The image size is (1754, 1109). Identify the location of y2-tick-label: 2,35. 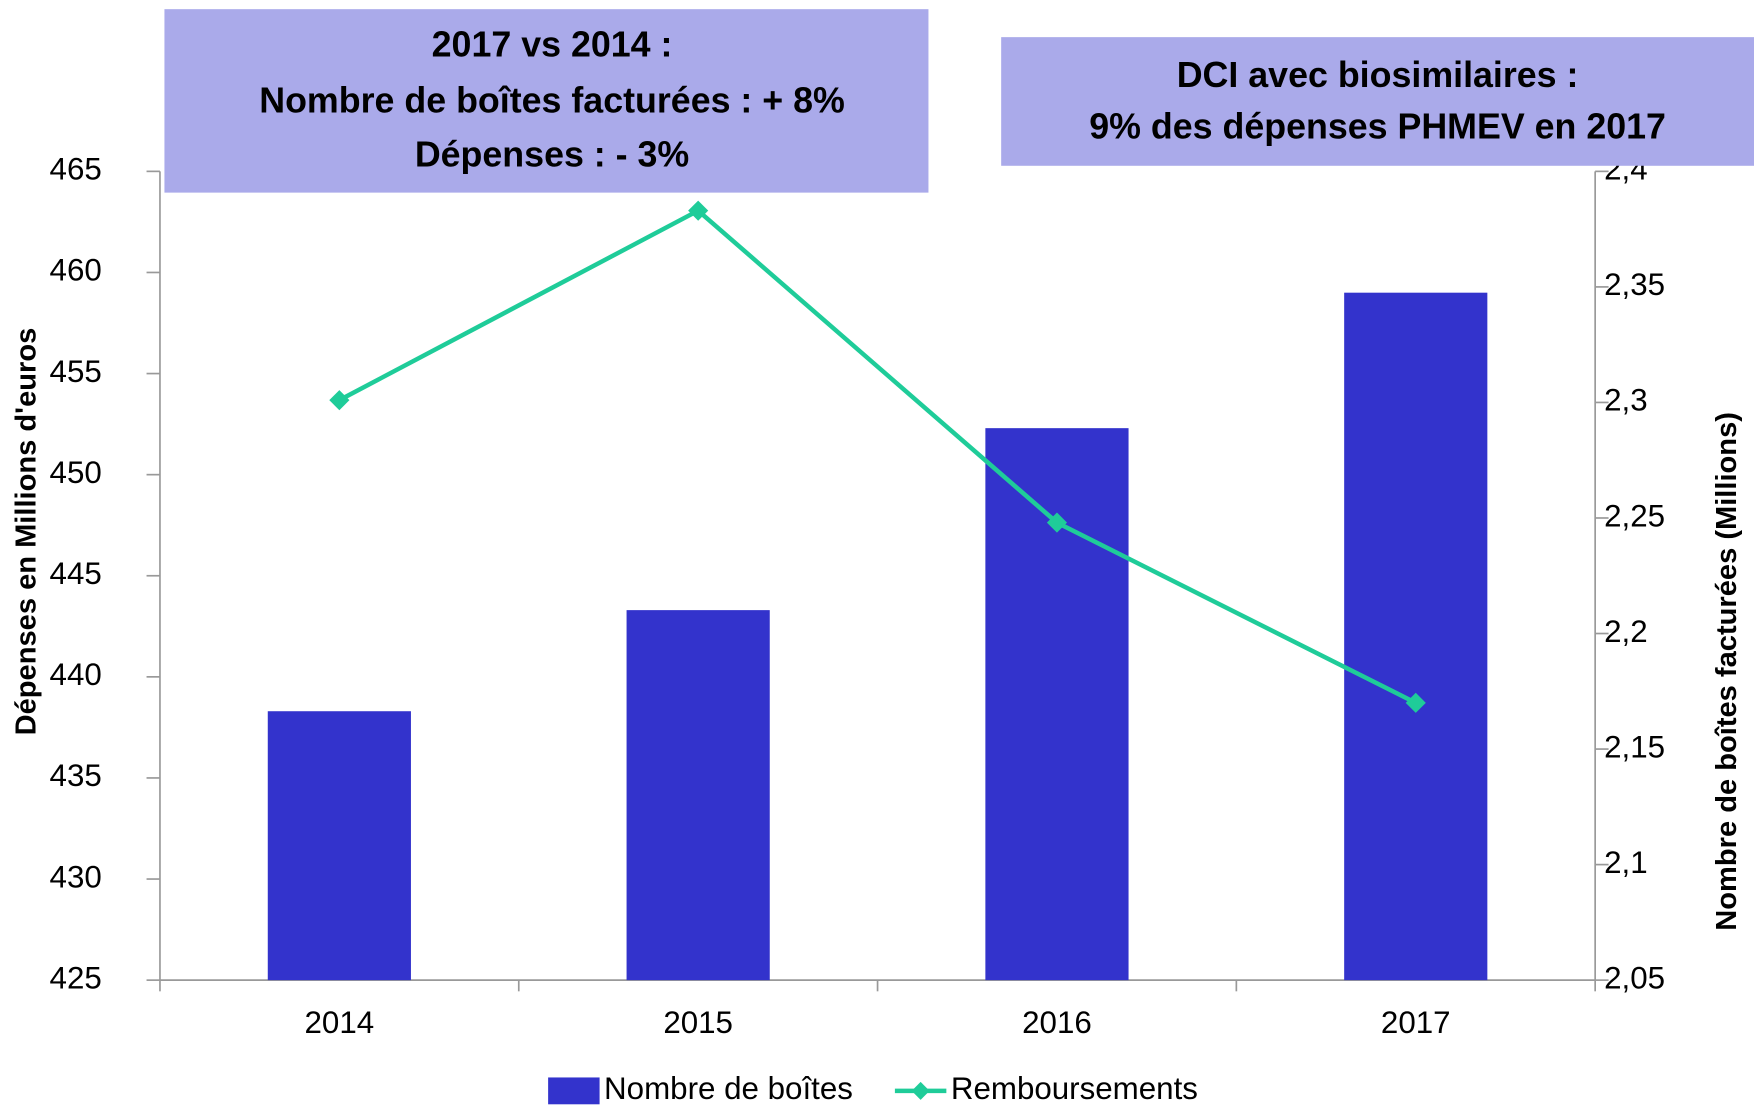
(1634, 284).